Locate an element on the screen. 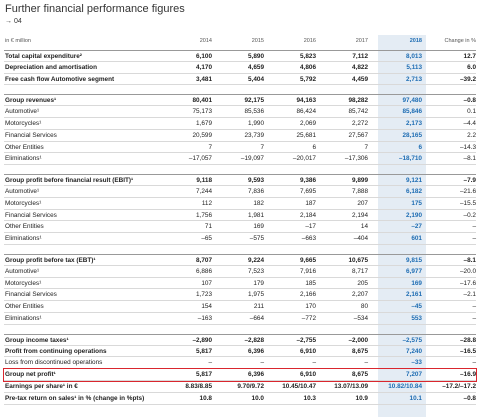 This screenshot has height=419, width=480. cell-value: 2,207 is located at coordinates (360, 295).